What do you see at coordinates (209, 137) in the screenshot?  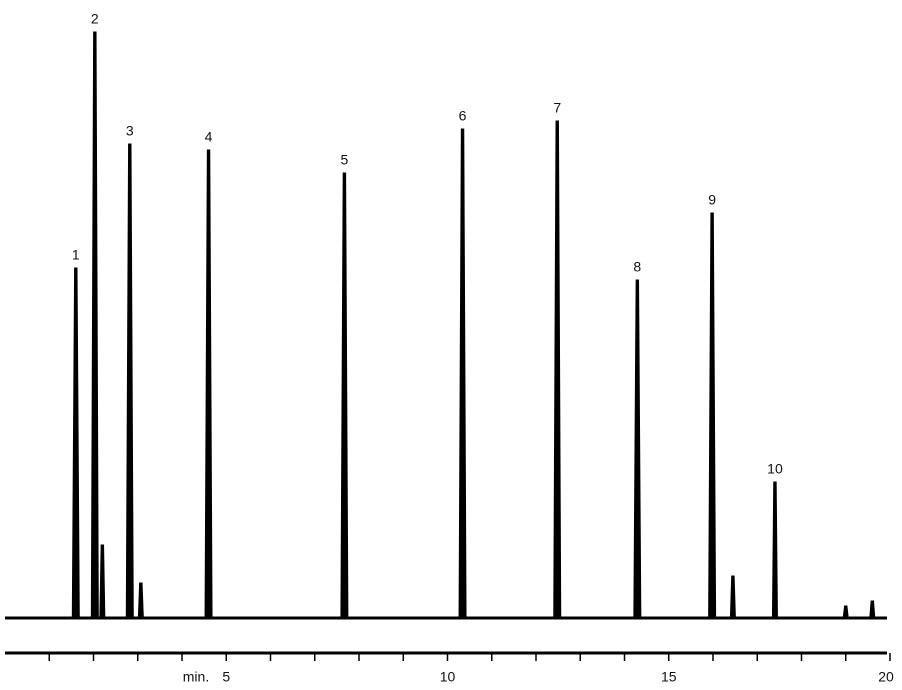 I see `peak-label: 4` at bounding box center [209, 137].